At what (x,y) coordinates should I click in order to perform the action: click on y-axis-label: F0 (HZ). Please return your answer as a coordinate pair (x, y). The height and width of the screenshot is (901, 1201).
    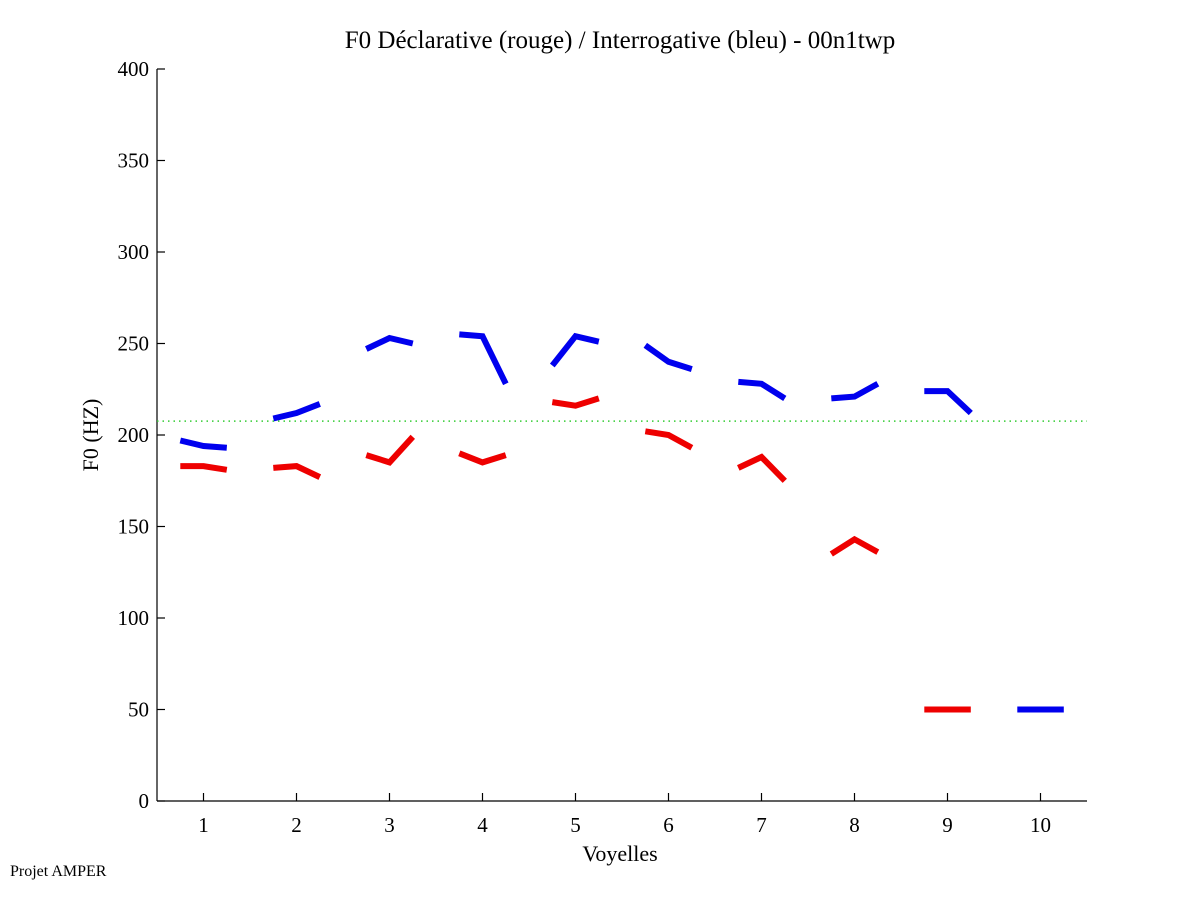
    Looking at the image, I should click on (90, 435).